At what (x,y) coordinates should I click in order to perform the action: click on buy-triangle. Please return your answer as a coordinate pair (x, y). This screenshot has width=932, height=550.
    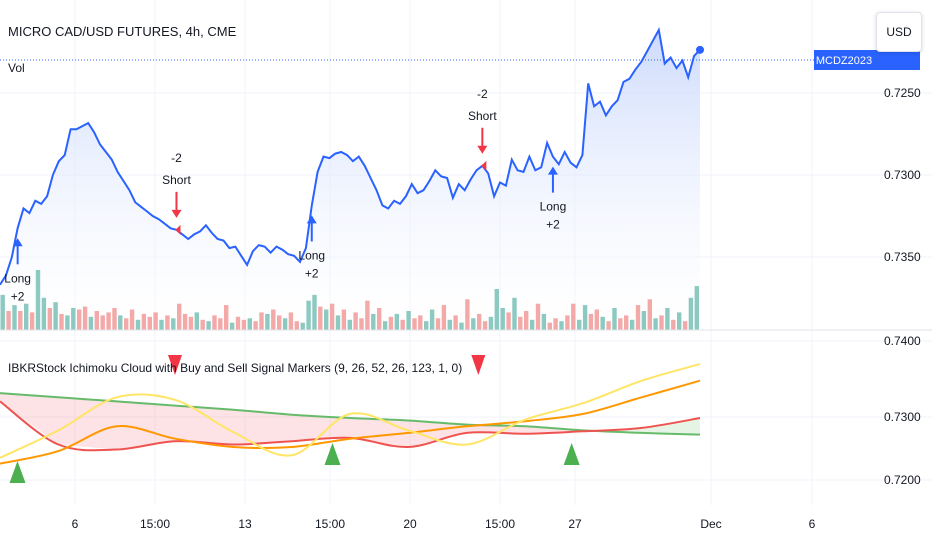
    Looking at the image, I should click on (17, 472).